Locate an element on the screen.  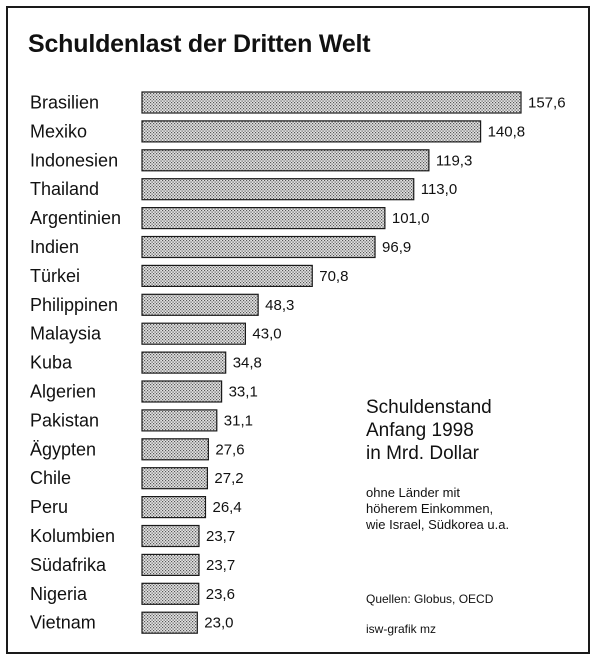
category-label: Ägypten is located at coordinates (63, 449).